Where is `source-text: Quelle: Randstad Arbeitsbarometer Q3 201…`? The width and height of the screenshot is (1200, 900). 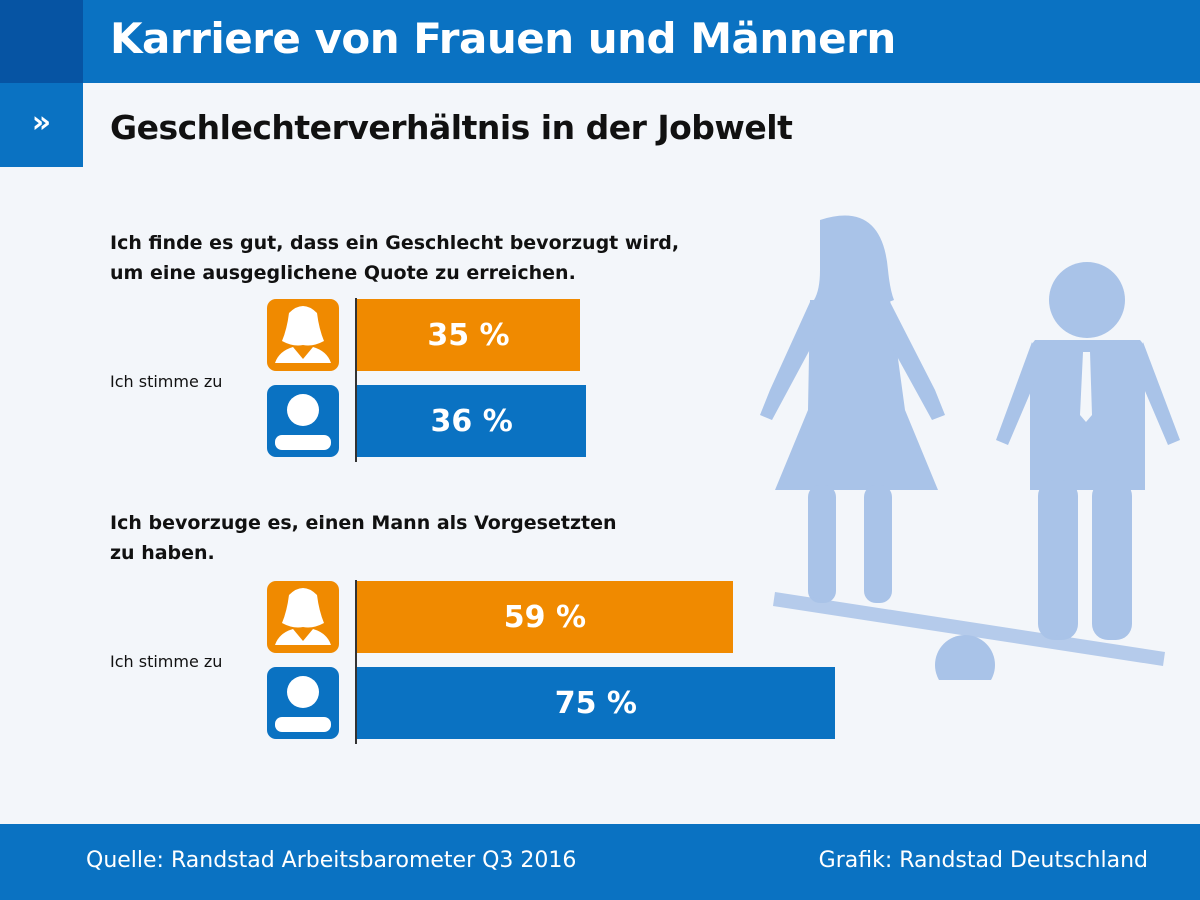
source-text: Quelle: Randstad Arbeitsbarometer Q3 201… is located at coordinates (331, 860).